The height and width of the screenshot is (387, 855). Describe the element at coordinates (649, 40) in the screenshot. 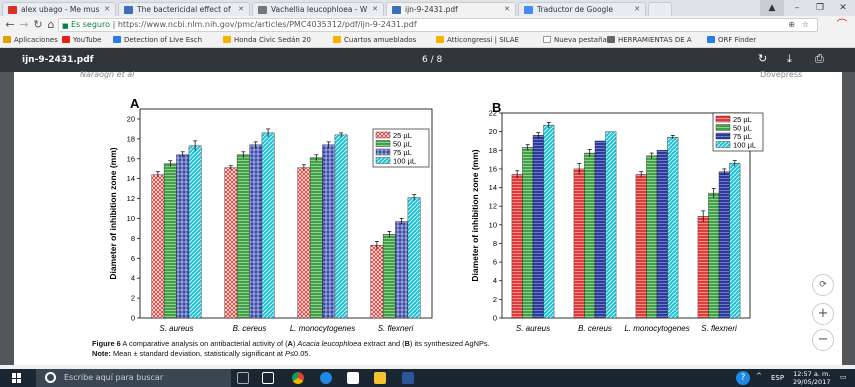

I see `bookmark-herramientas: HERRAMIENTAS DE A` at that location.